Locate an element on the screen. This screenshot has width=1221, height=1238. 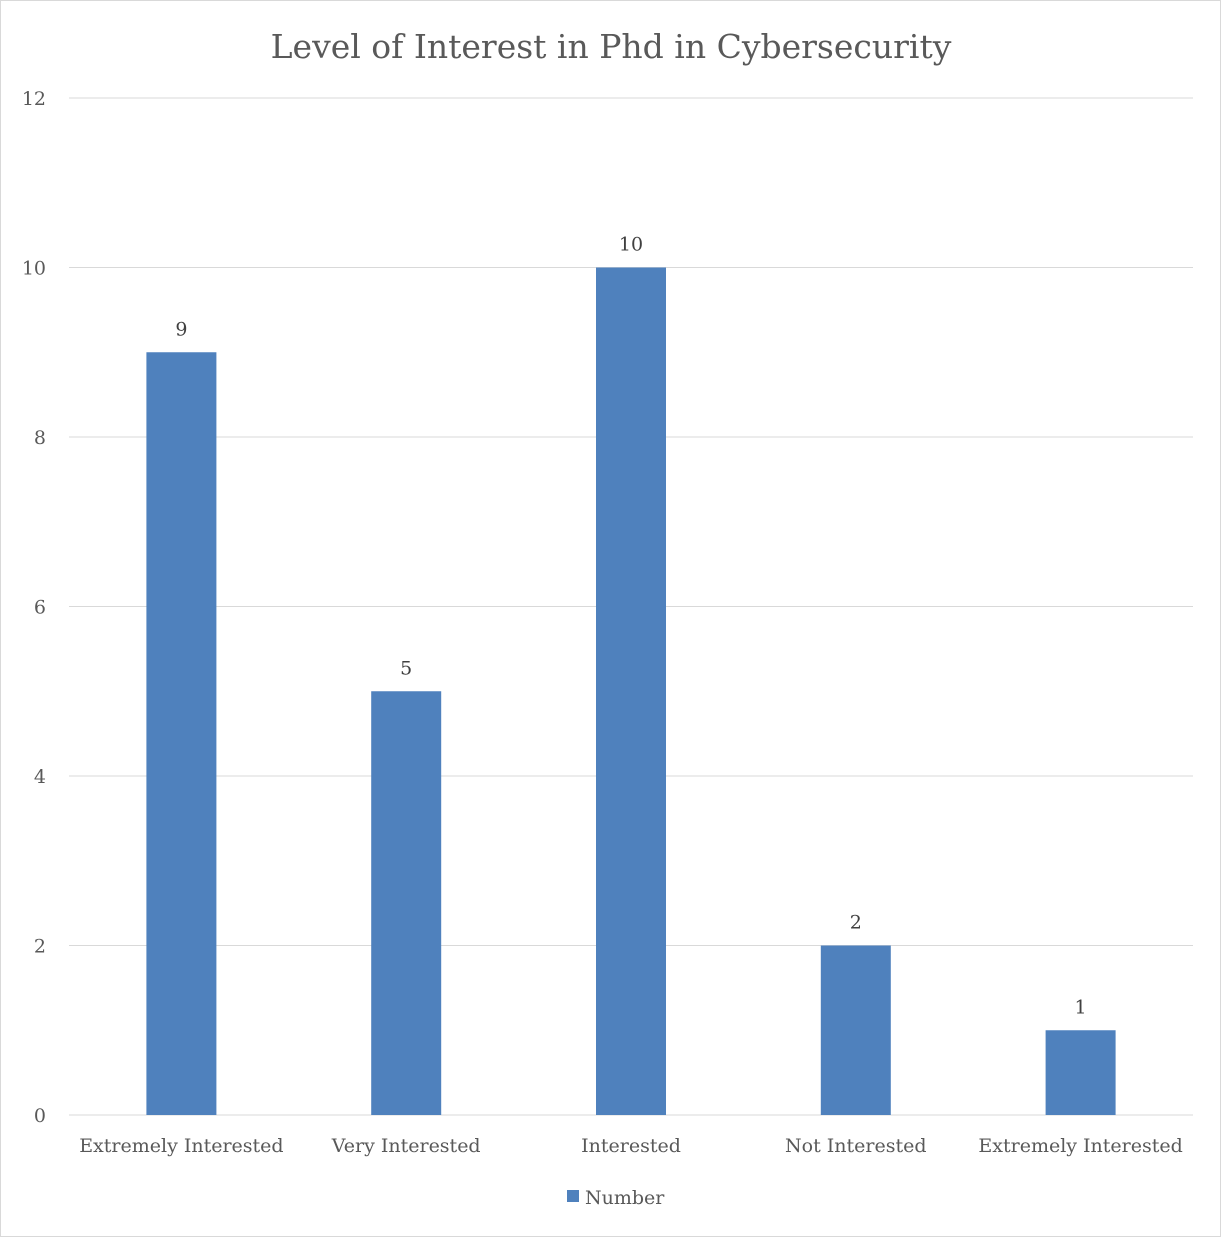
y-tick-label: 4 is located at coordinates (40, 777).